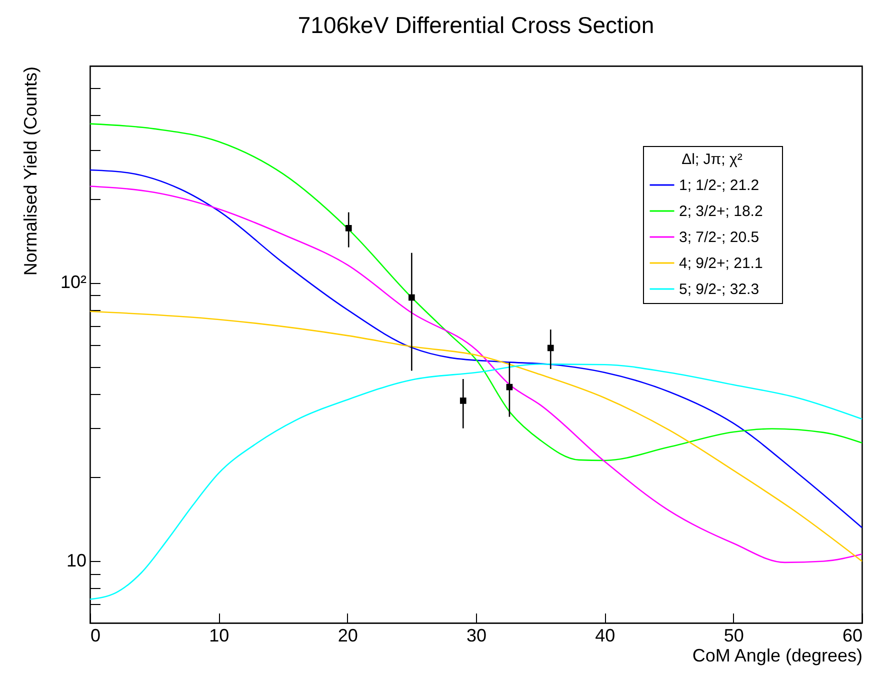 This screenshot has width=874, height=675. What do you see at coordinates (719, 289) in the screenshot?
I see `legend-label: 5; 9/2-; 32.3` at bounding box center [719, 289].